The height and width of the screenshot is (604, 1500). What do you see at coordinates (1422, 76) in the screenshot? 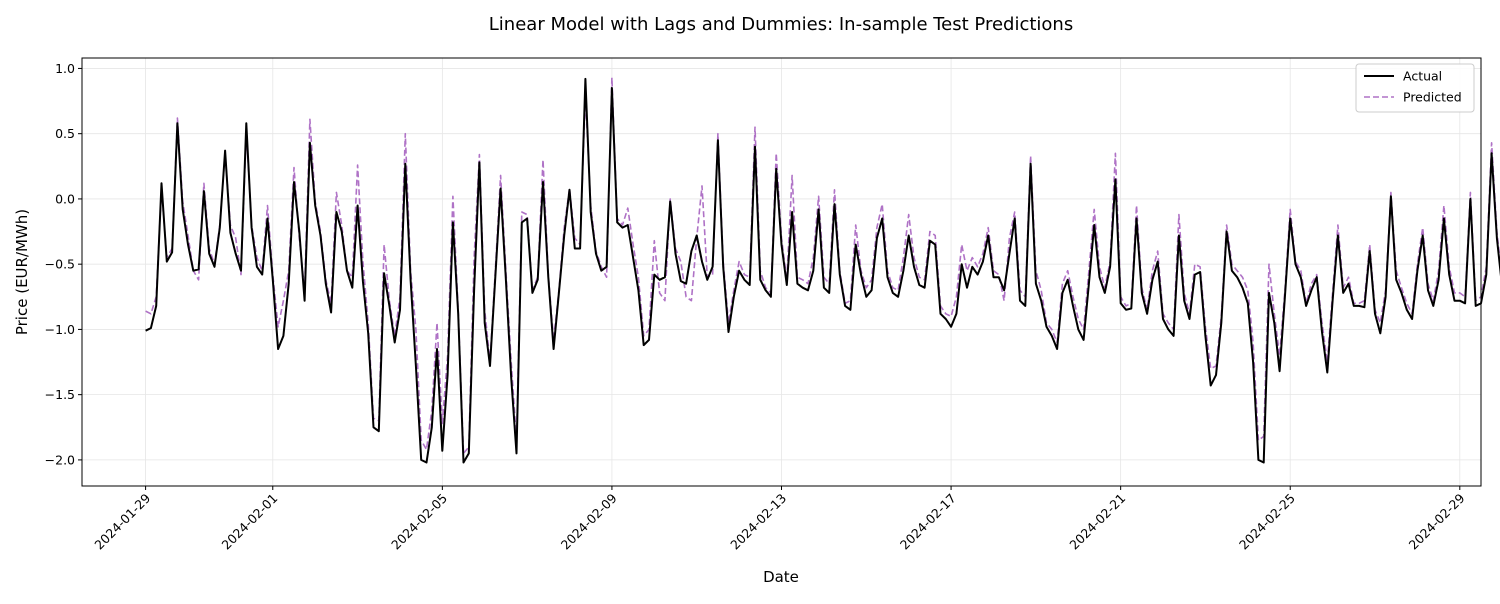
I see `legend-label-actual: Actual` at bounding box center [1422, 76].